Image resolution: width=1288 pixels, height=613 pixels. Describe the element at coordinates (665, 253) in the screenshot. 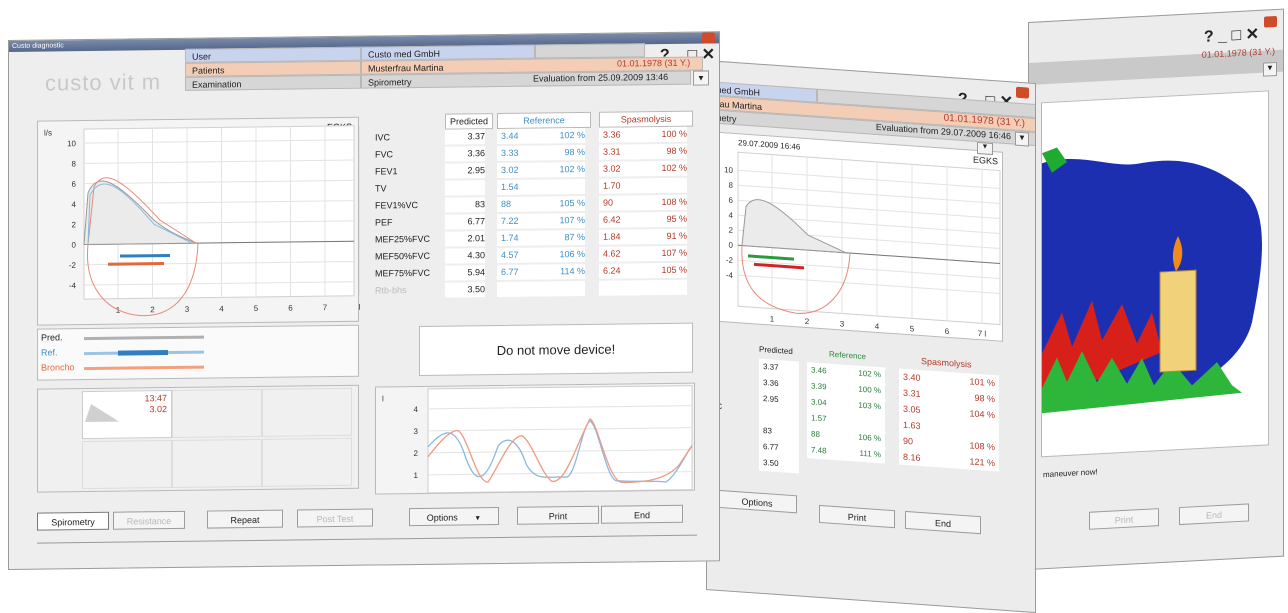

I see `spasmolysis-percent: 107 %` at that location.